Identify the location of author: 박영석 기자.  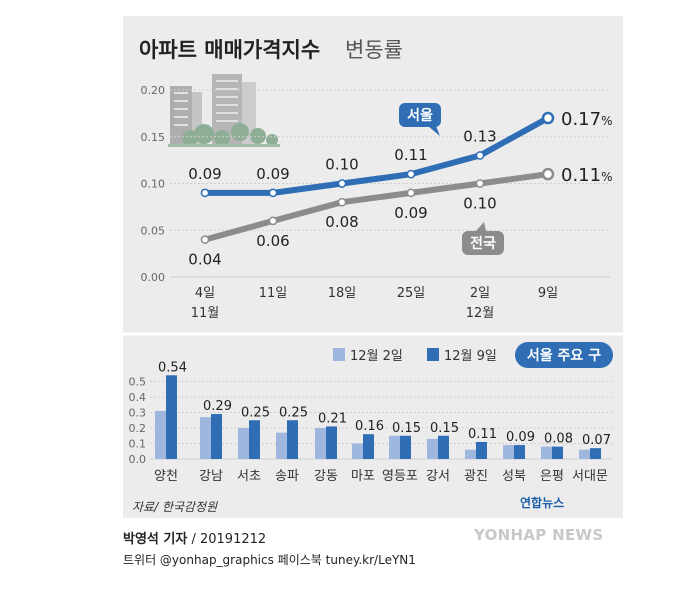
(155, 539).